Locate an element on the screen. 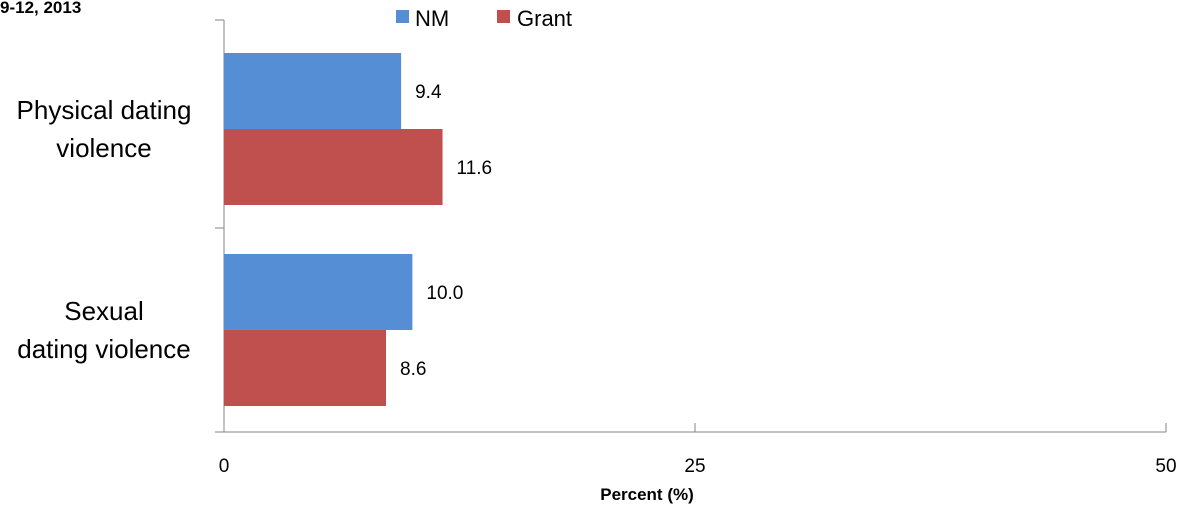 Image resolution: width=1189 pixels, height=506 pixels. category-label-0-line-1: violence is located at coordinates (103, 148).